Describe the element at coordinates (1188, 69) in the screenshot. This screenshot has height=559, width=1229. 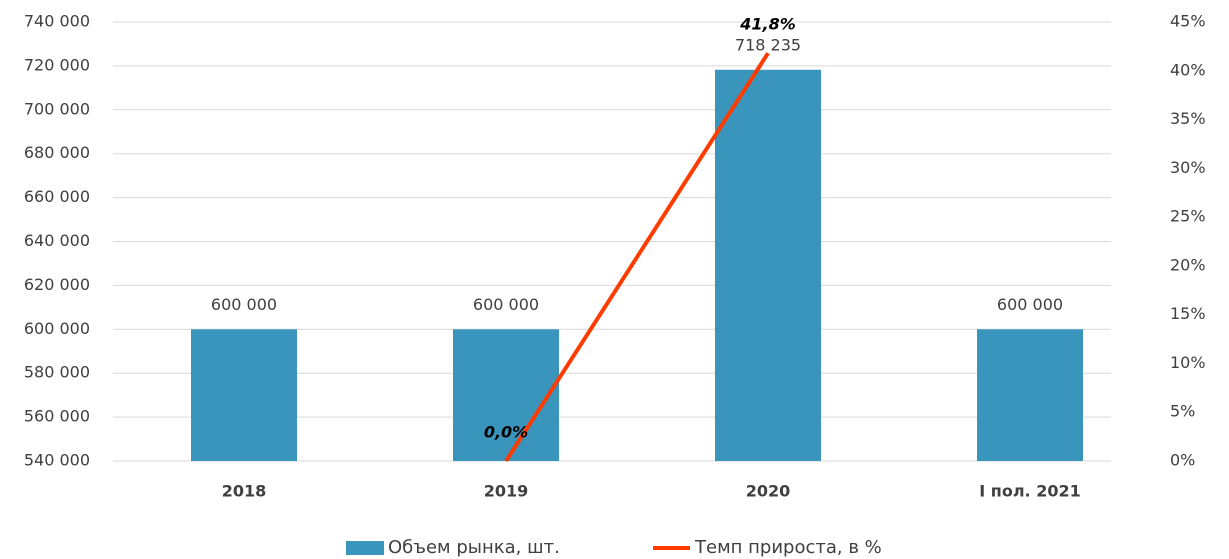
I see `y2-tick-label: 40%` at that location.